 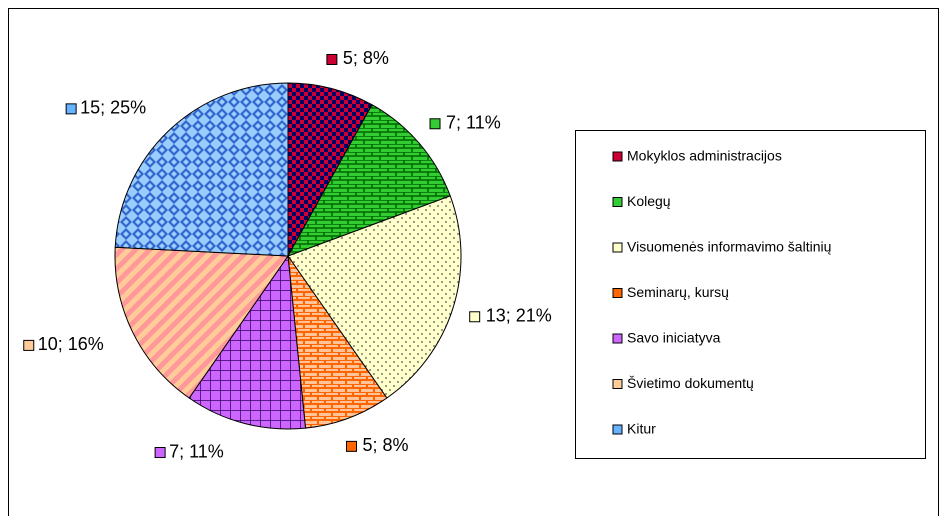 I want to click on data-label: 13; 21%, so click(x=519, y=316).